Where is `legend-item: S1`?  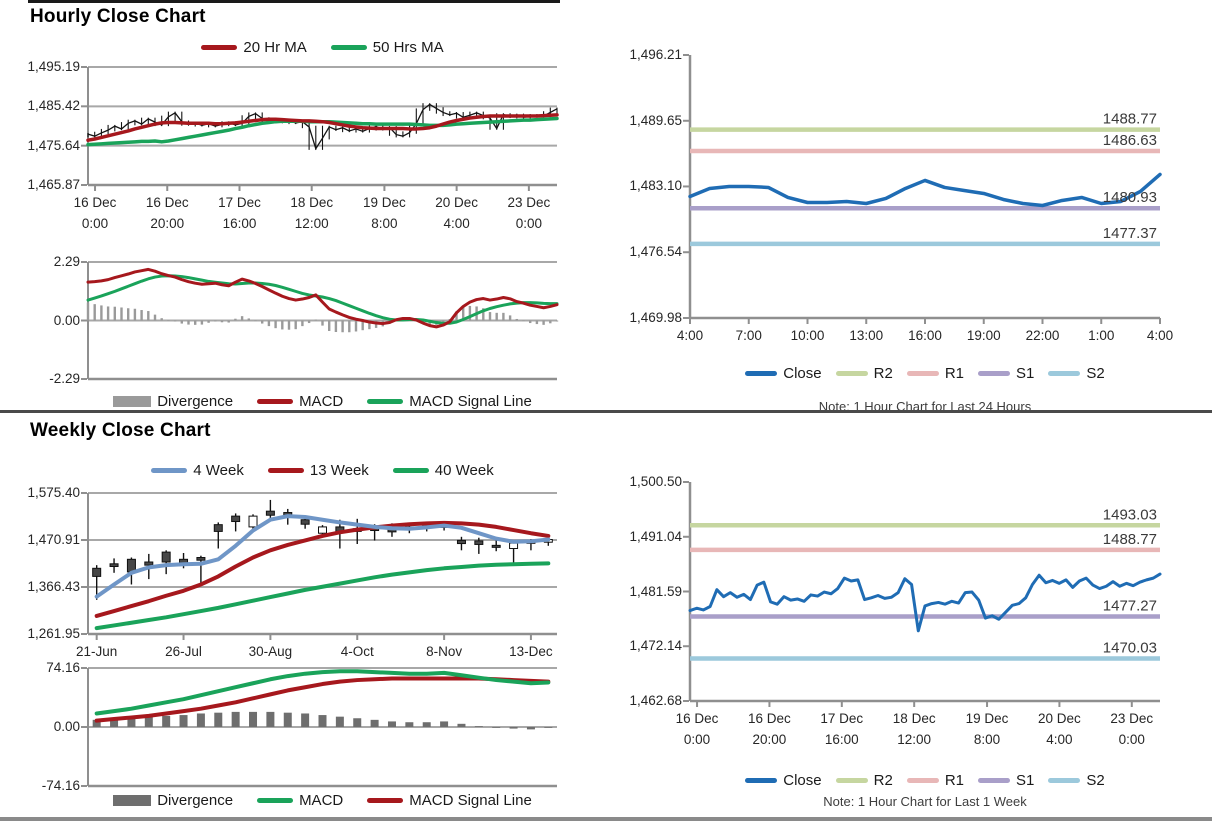 legend-item: S1 is located at coordinates (1006, 780).